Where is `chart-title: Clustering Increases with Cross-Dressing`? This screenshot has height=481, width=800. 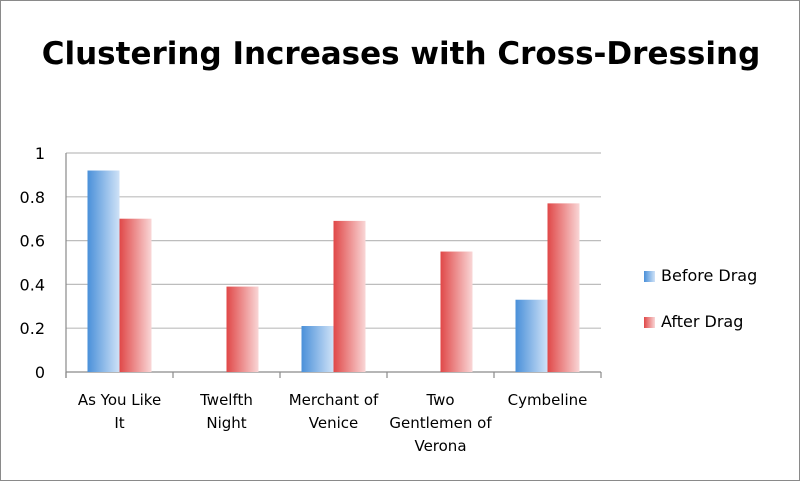
chart-title: Clustering Increases with Cross-Dressing is located at coordinates (401, 54).